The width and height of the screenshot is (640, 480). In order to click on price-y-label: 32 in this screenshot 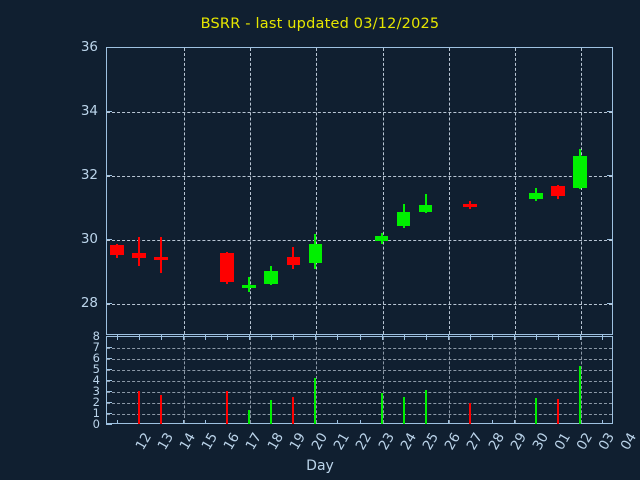, I will do `click(89, 175)`.